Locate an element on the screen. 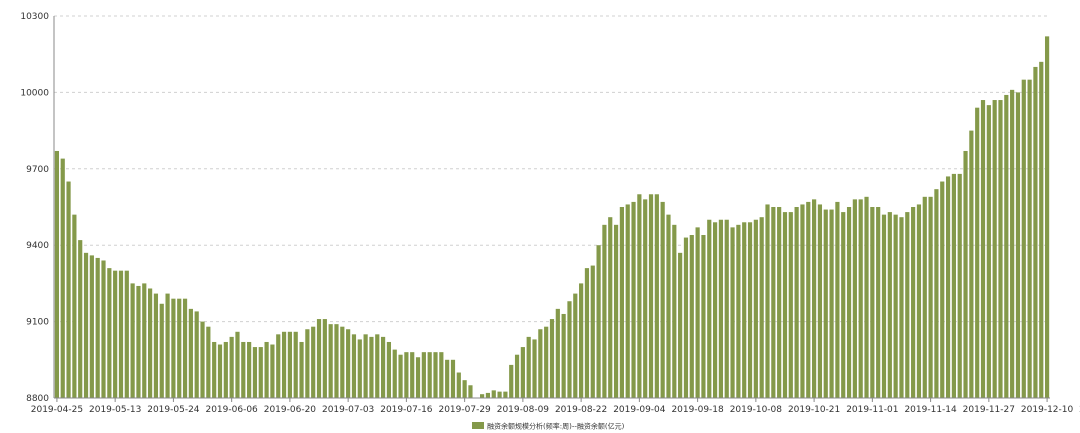 Image resolution: width=1080 pixels, height=433 pixels. x-tick-label: 2019-08-22 is located at coordinates (581, 410).